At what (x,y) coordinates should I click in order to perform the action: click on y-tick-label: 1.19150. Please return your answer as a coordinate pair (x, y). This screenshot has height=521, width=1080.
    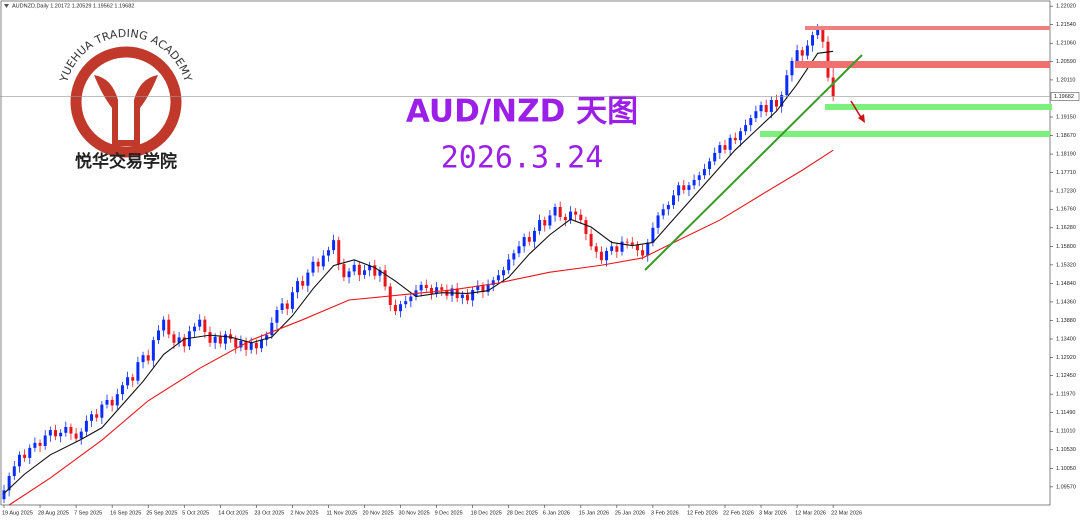
    Looking at the image, I should click on (1066, 117).